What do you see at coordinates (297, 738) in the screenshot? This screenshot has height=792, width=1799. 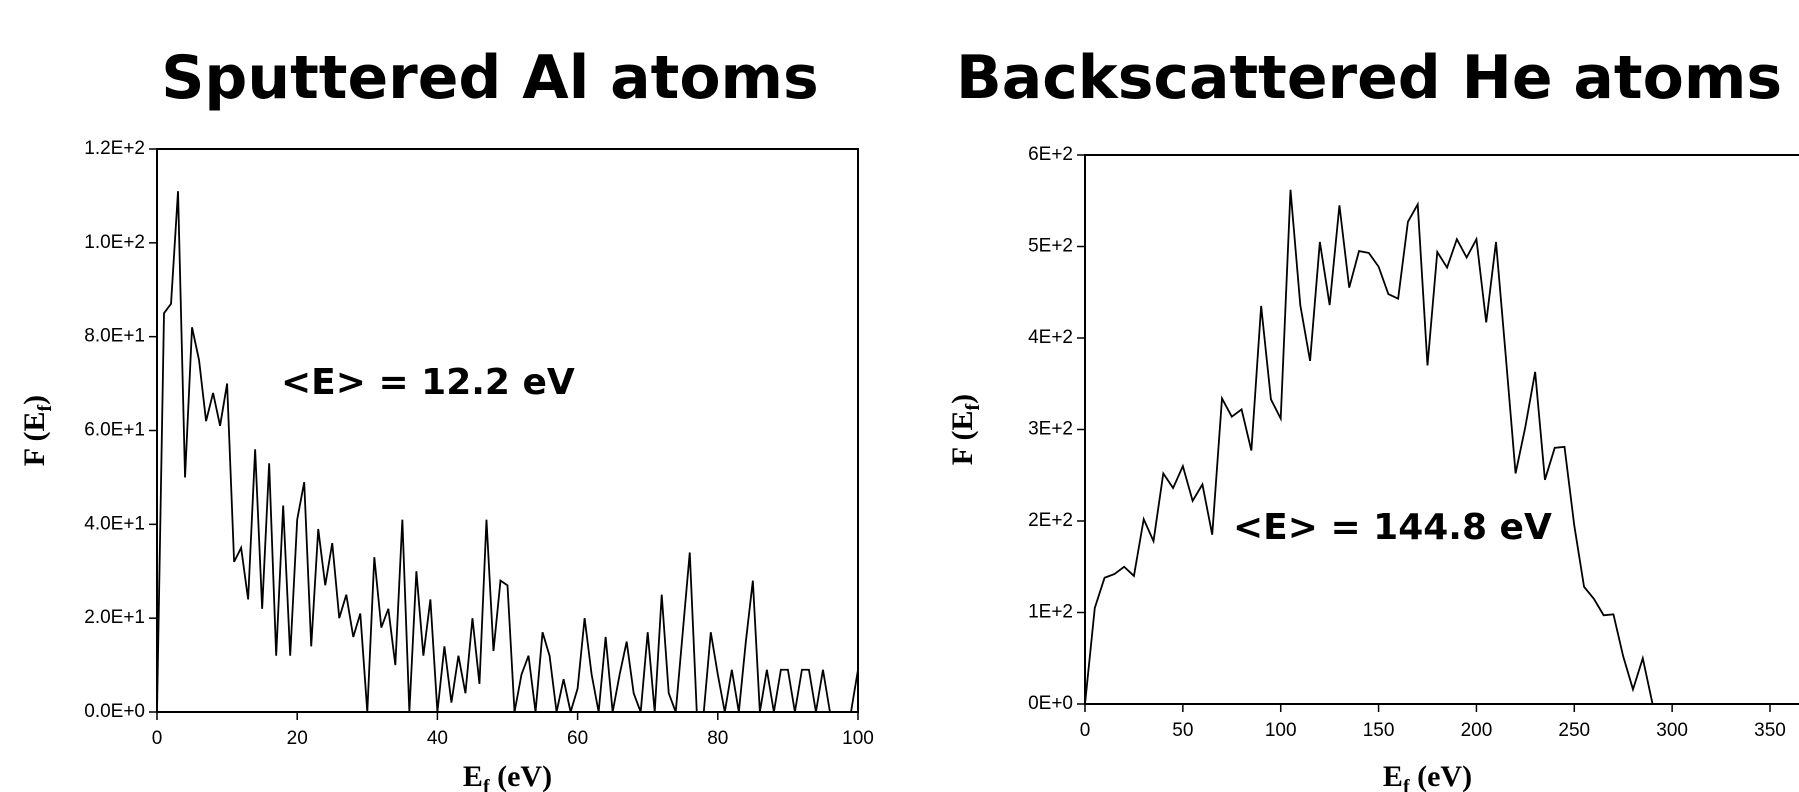 I see `x-tick-label: 20` at bounding box center [297, 738].